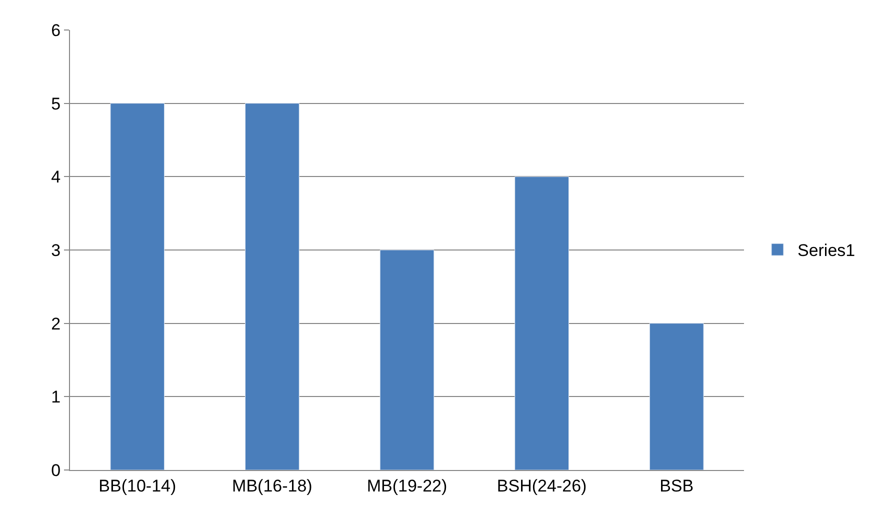  I want to click on x-tick-label: BSH(24-26), so click(541, 486).